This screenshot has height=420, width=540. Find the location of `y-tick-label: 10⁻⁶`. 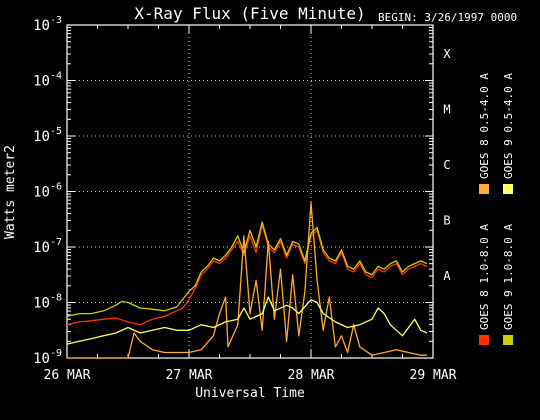

y-tick-label: 10⁻⁶ is located at coordinates (47, 191).